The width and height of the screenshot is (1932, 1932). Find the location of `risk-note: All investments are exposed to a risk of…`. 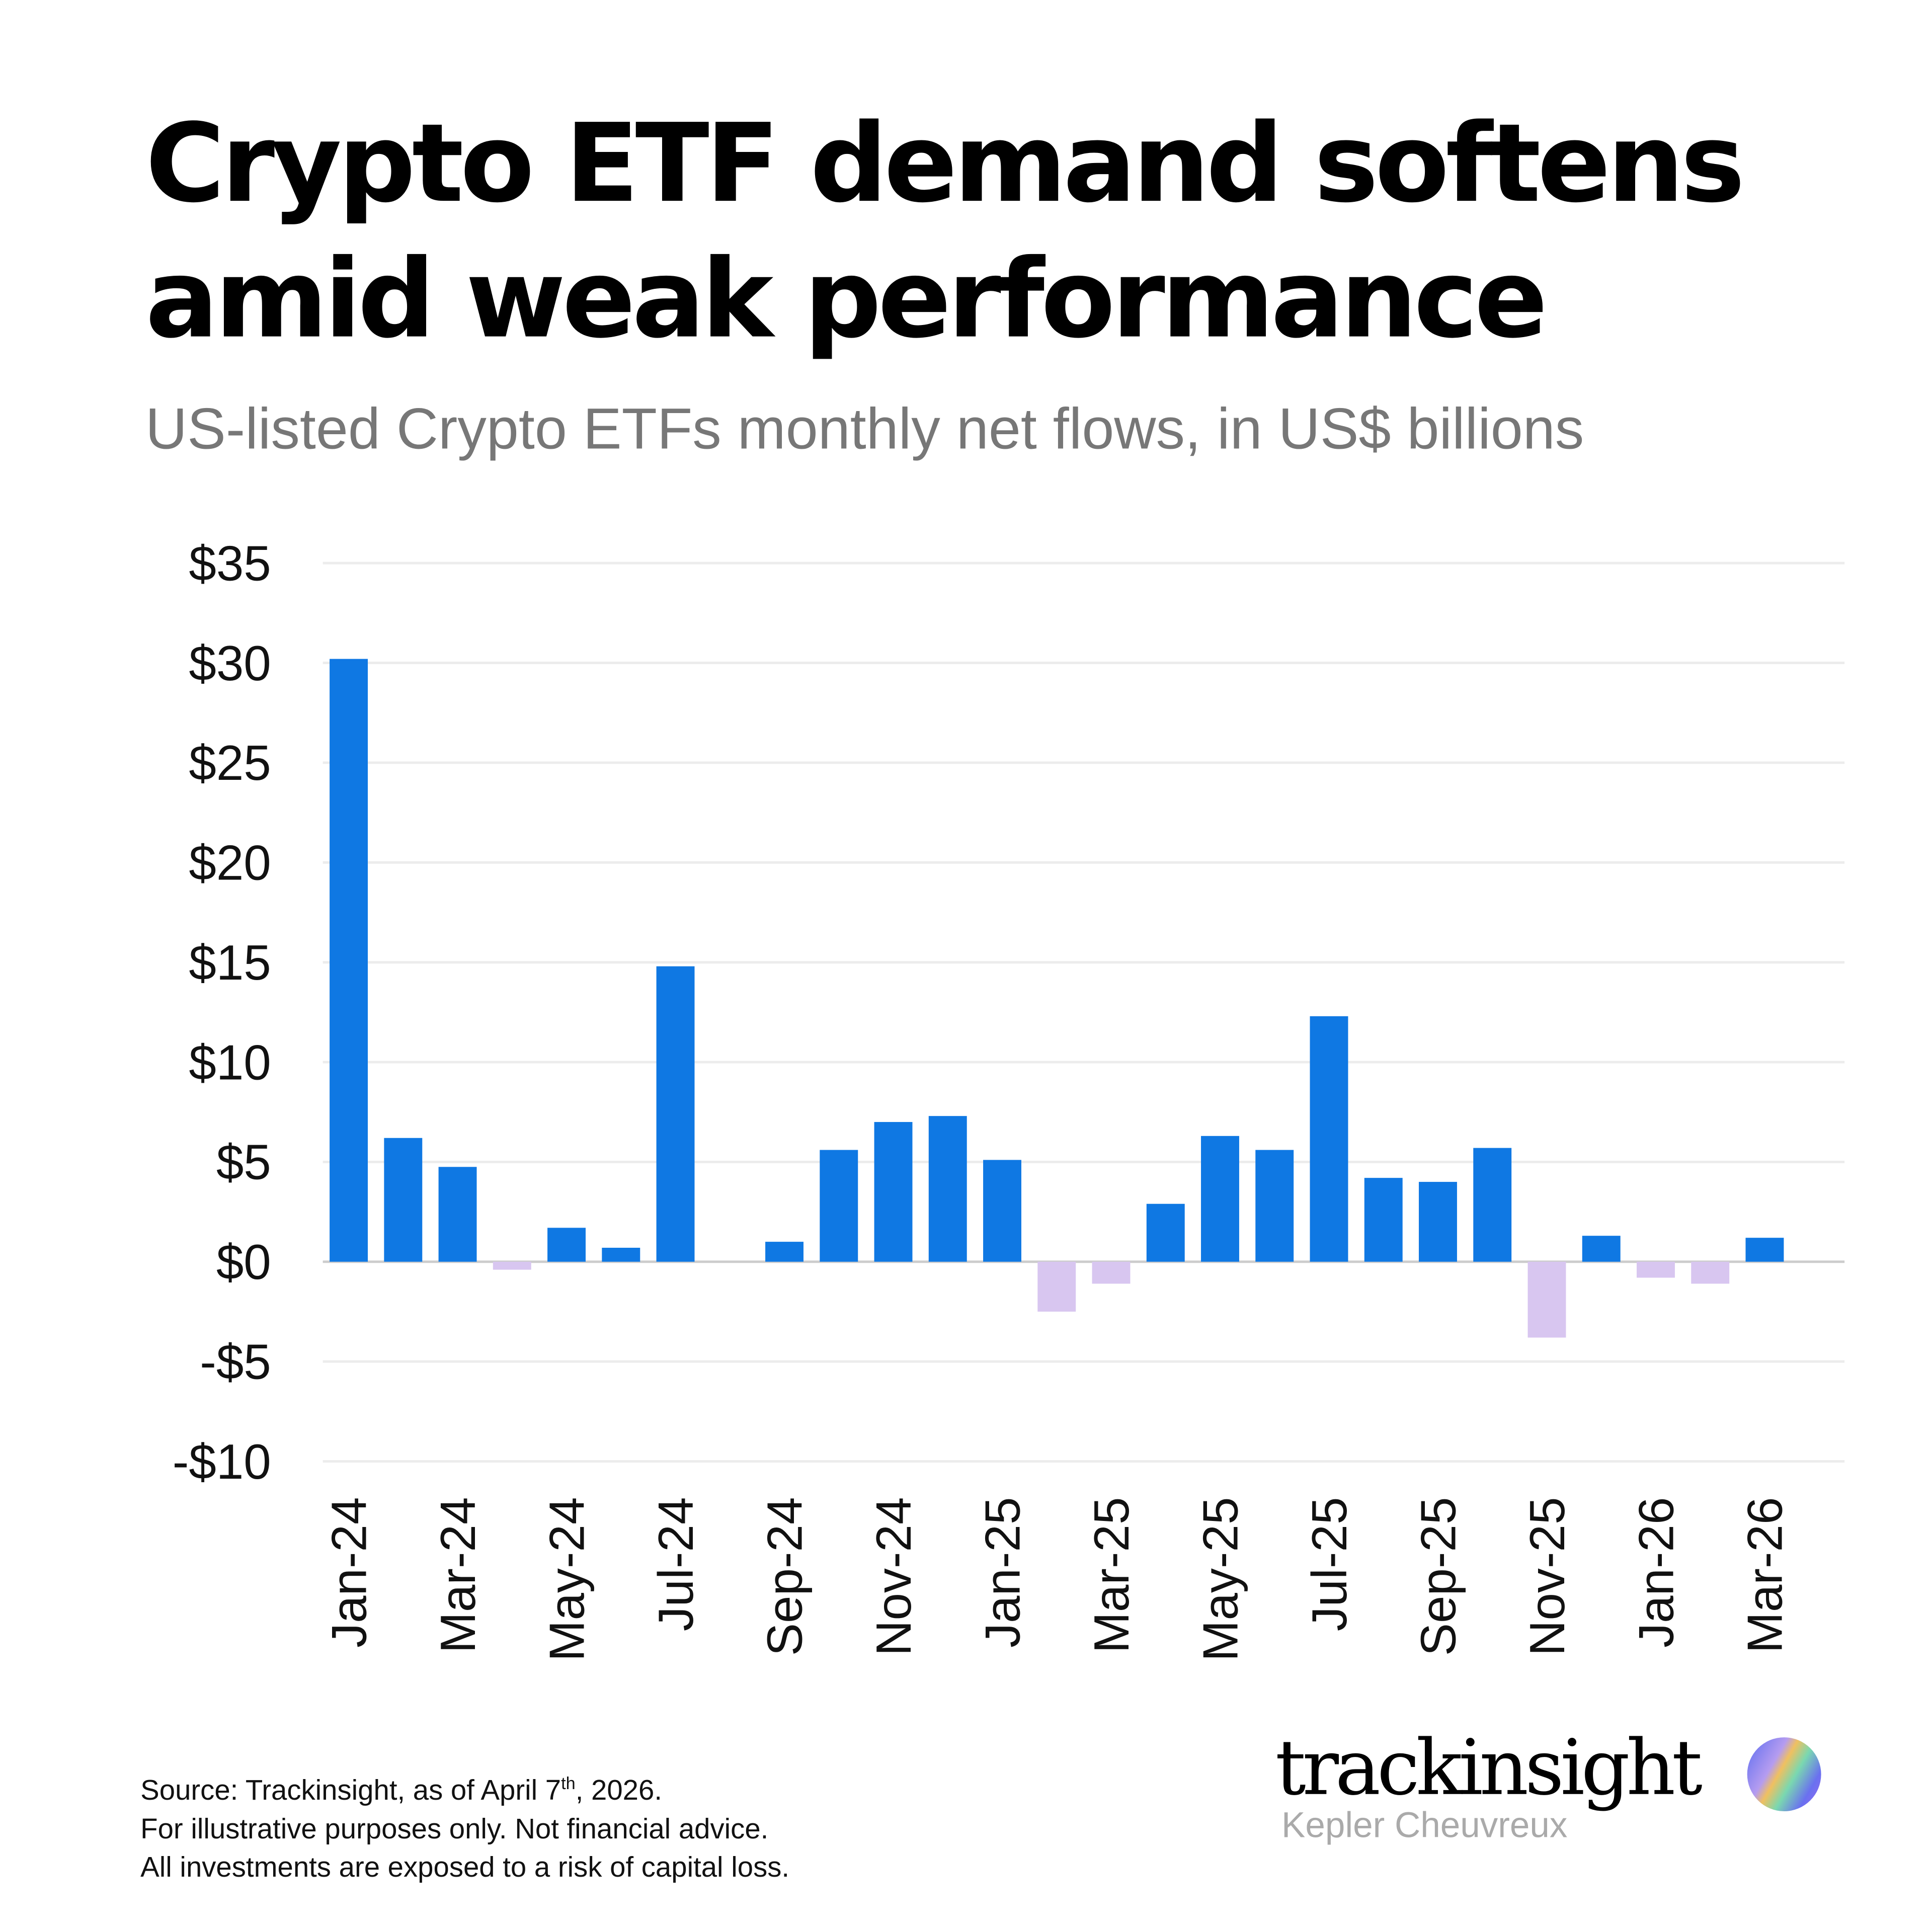

risk-note: All investments are exposed to a risk of… is located at coordinates (465, 1866).